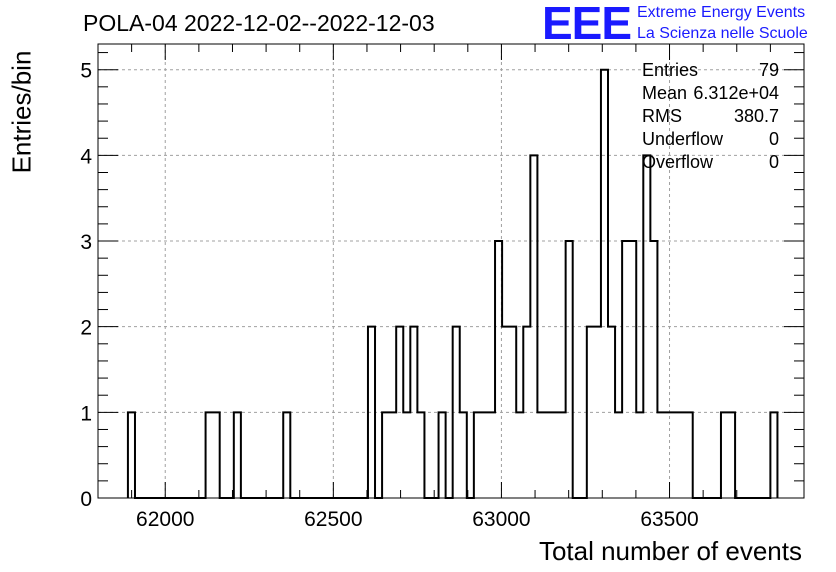  Describe the element at coordinates (670, 551) in the screenshot. I see `x-axis-label: Total number of events` at that location.